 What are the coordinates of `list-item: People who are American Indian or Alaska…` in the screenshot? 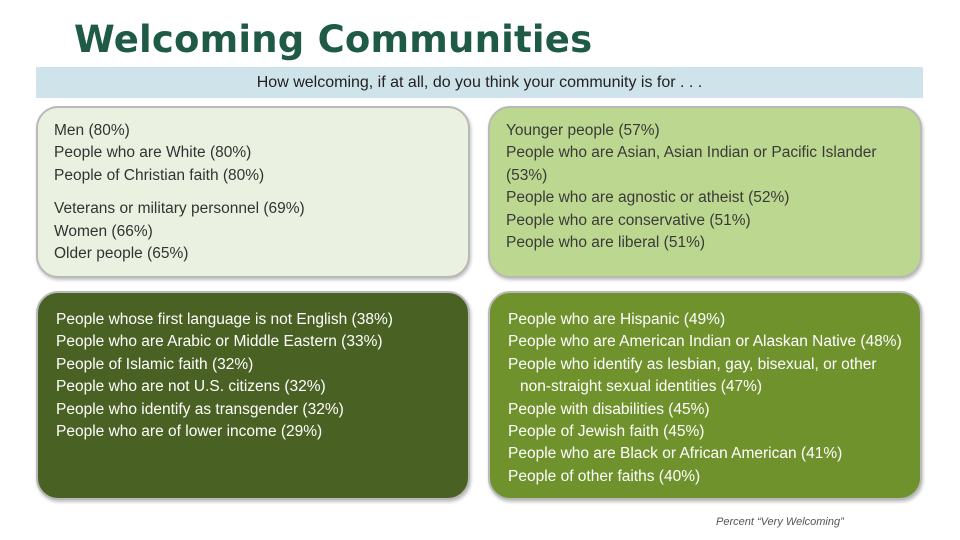 It's located at (705, 342).